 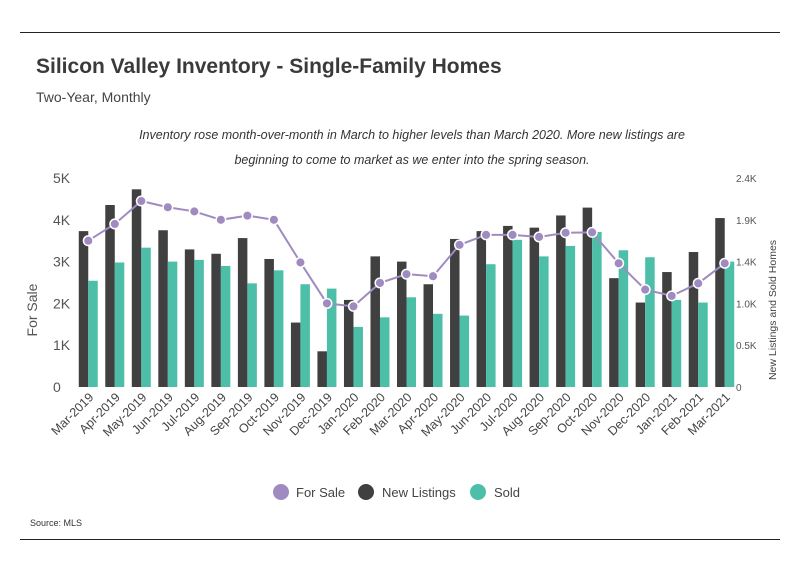 What do you see at coordinates (746, 179) in the screenshot?
I see `right-tick-label: 2.4K` at bounding box center [746, 179].